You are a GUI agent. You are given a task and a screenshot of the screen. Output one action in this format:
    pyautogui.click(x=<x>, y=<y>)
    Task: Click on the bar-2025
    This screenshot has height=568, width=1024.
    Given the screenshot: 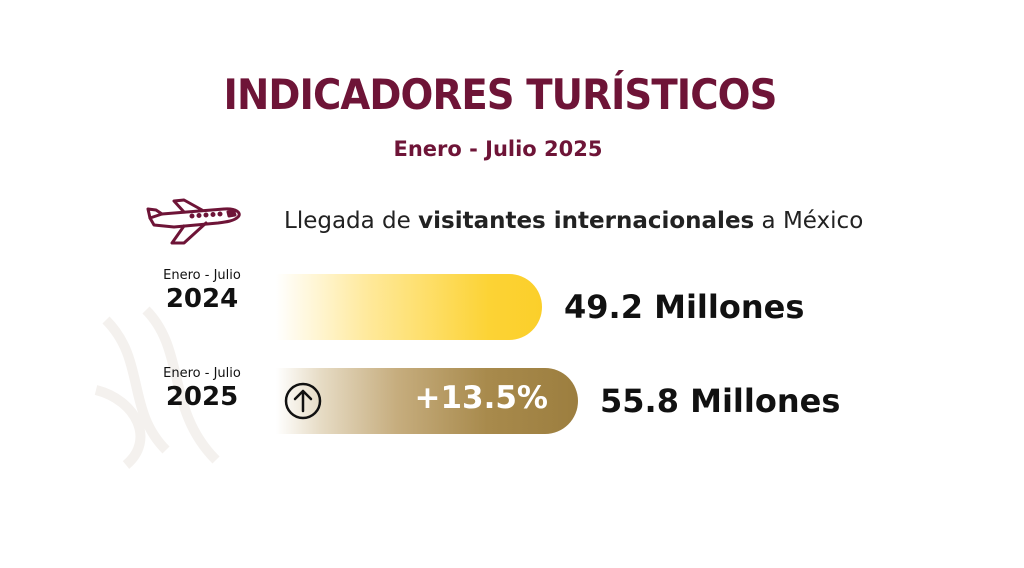 What is the action you would take?
    pyautogui.click(x=427, y=401)
    